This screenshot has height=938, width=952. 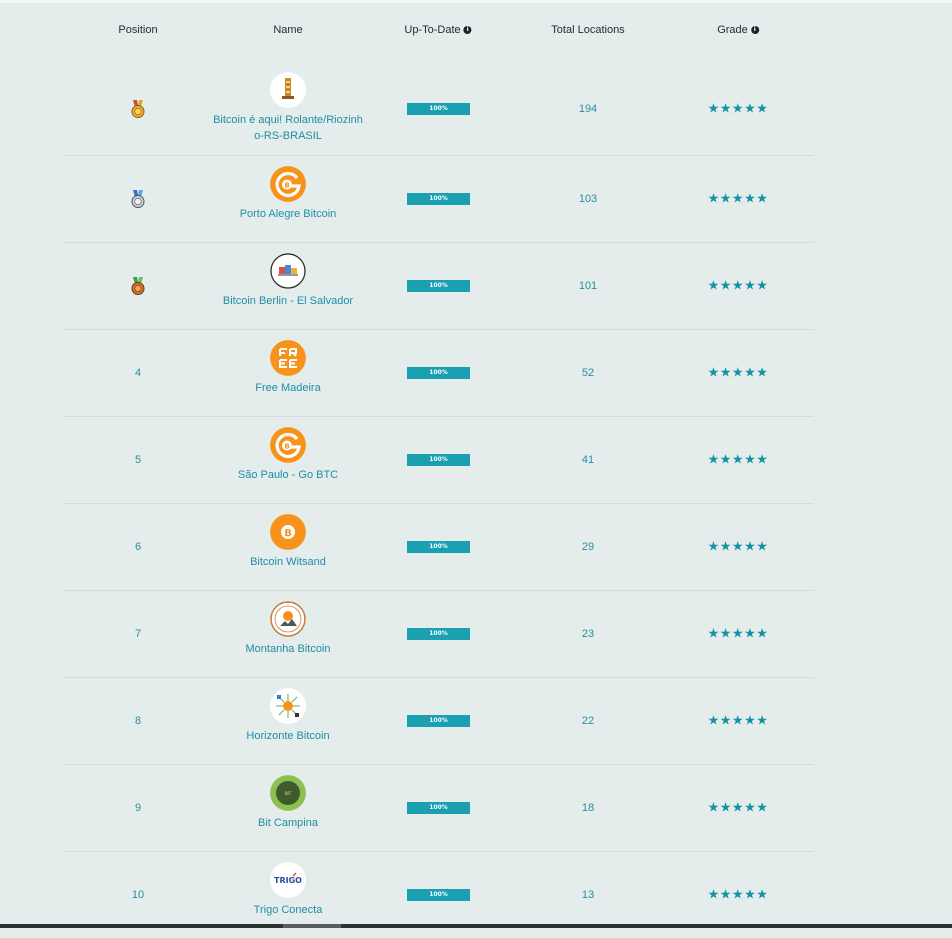 What do you see at coordinates (138, 895) in the screenshot?
I see `position-value: 10` at bounding box center [138, 895].